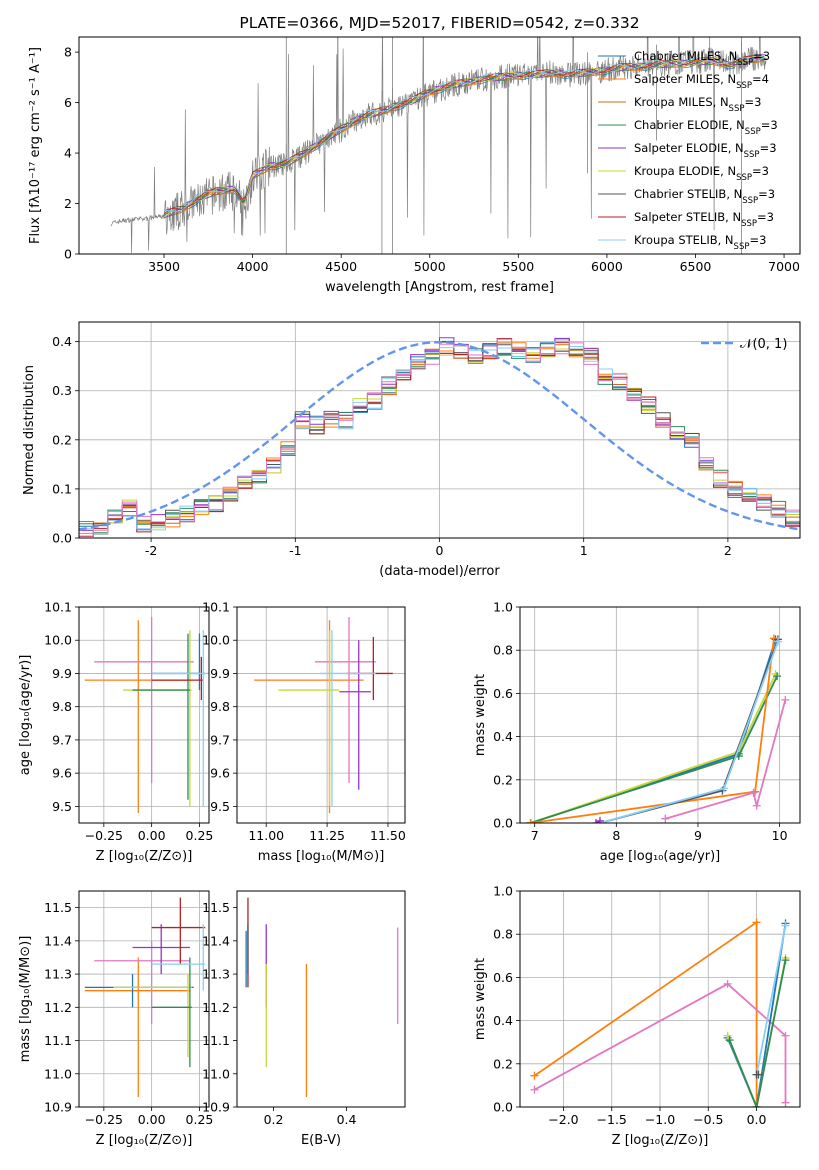  I want to click on legend-label: Salpeter STELIB, NSSP=3, so click(704, 219).